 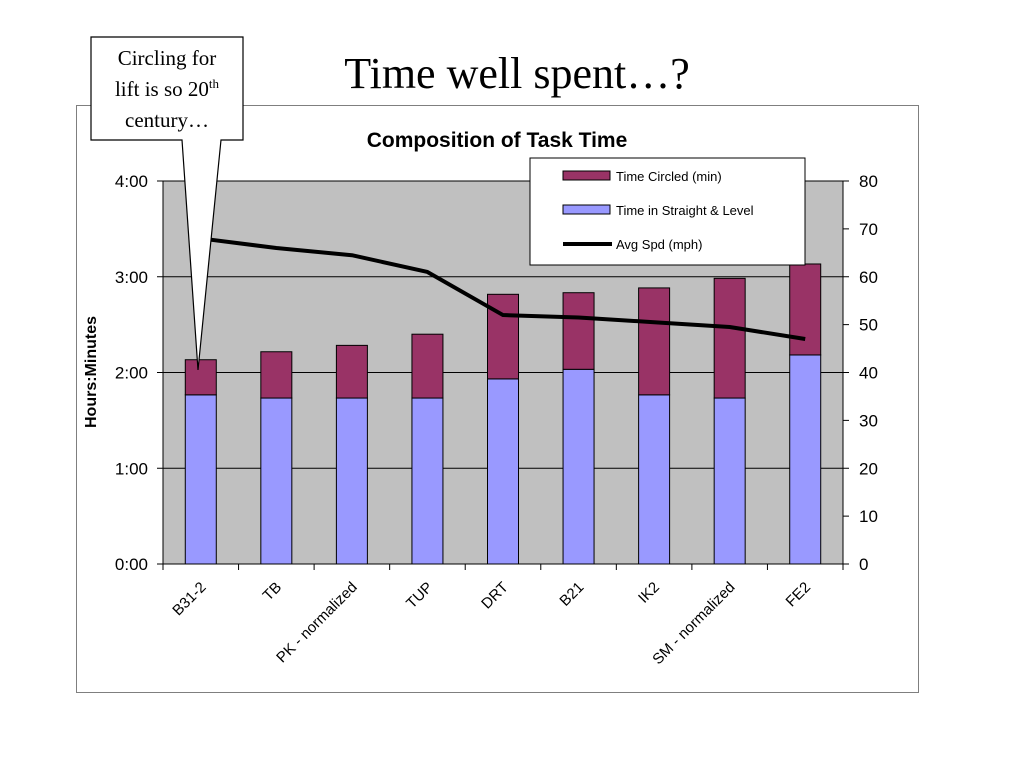 I want to click on y2-tick-label: 40, so click(x=868, y=373).